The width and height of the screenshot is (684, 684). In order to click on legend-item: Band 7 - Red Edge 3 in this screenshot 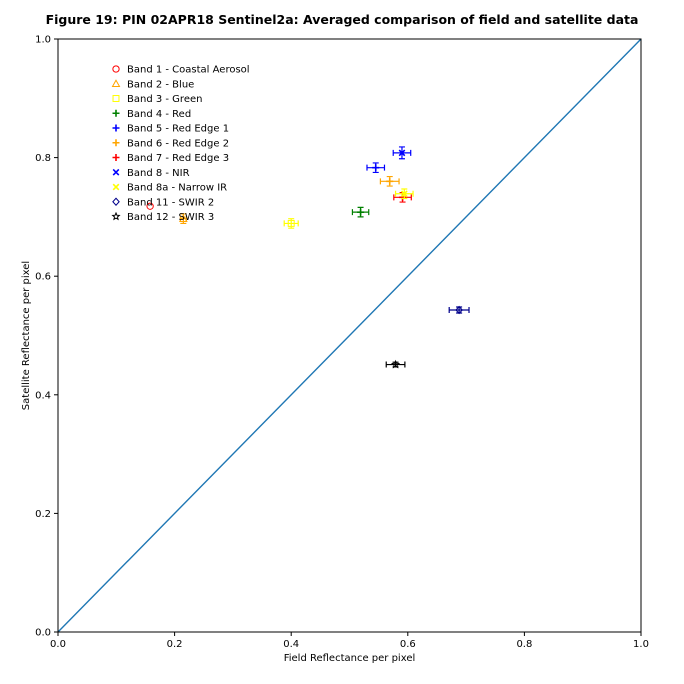, I will do `click(170, 158)`.